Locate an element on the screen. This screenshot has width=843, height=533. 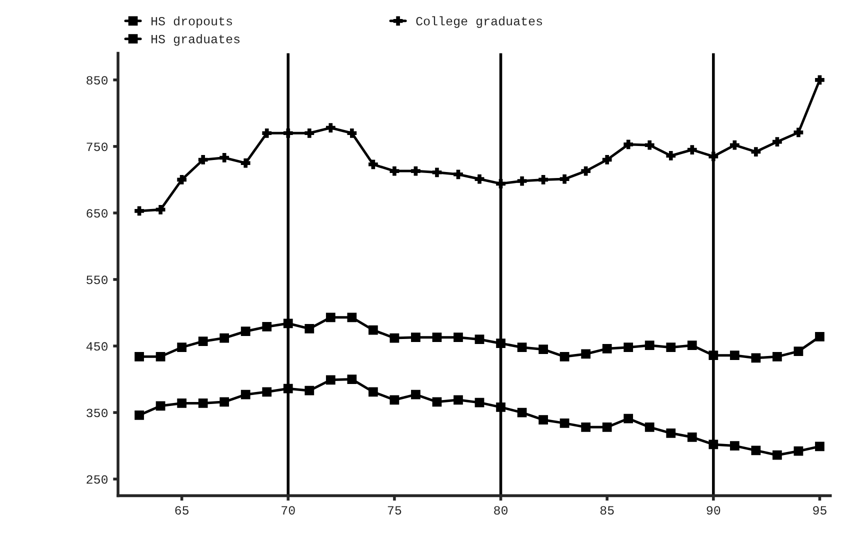
x-tick-label: 90 is located at coordinates (713, 510).